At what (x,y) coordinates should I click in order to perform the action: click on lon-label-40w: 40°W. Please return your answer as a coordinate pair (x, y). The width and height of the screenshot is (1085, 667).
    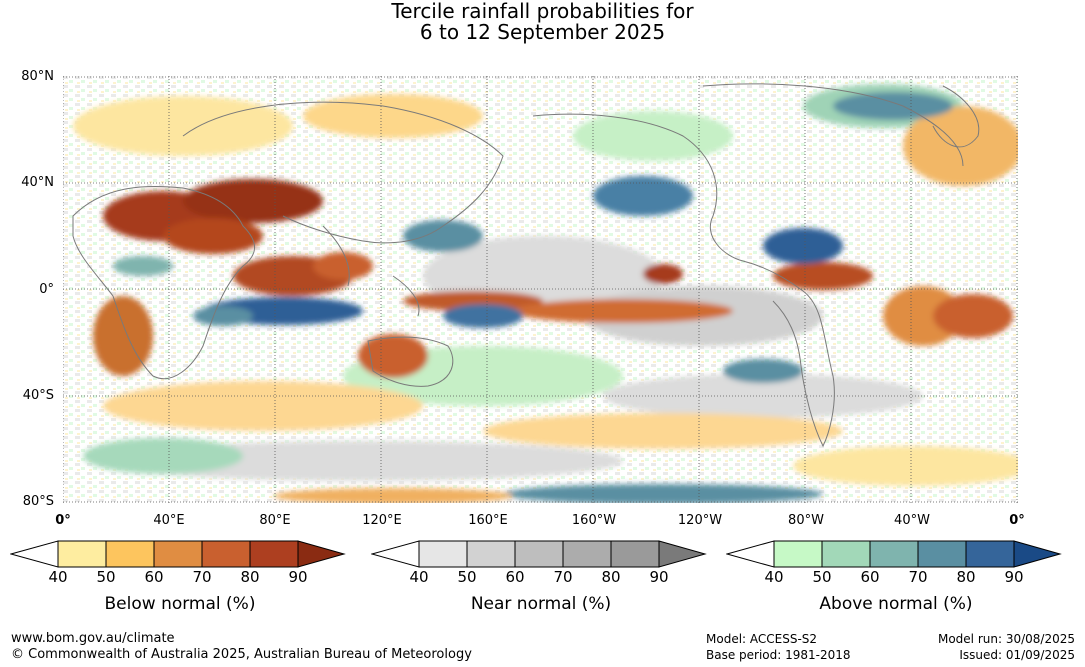
    Looking at the image, I should click on (912, 520).